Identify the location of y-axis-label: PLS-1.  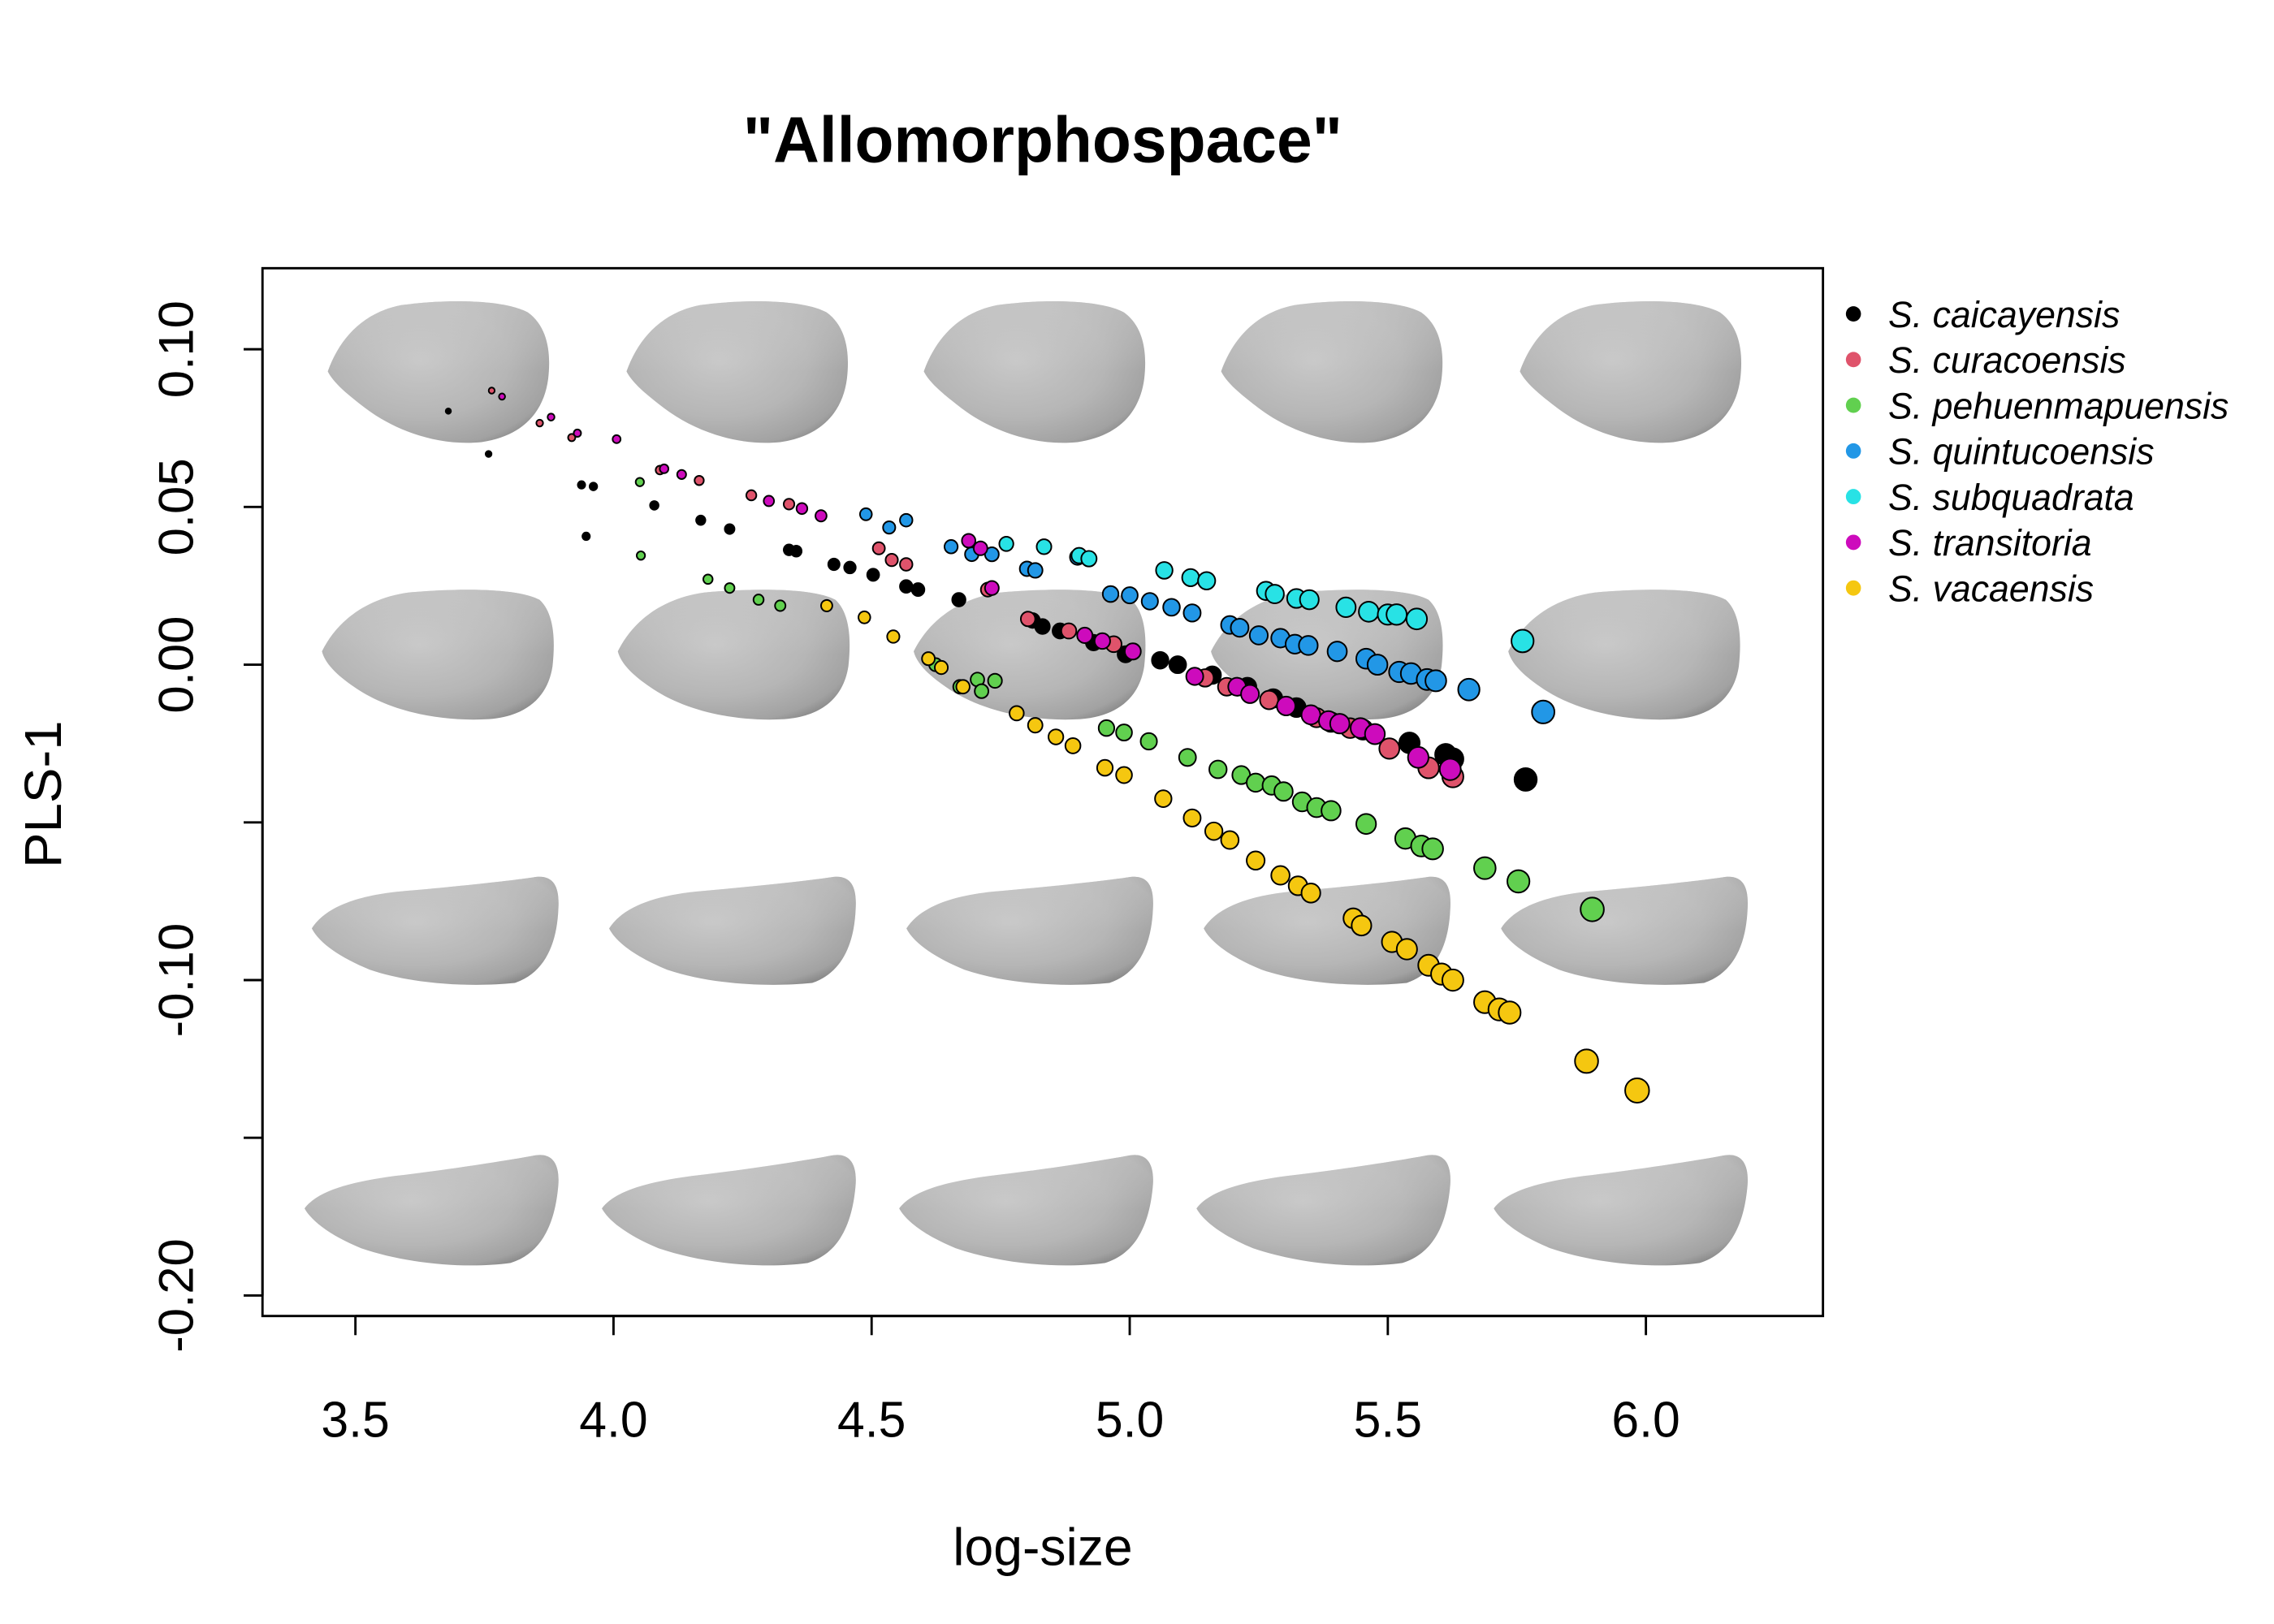
(42, 794).